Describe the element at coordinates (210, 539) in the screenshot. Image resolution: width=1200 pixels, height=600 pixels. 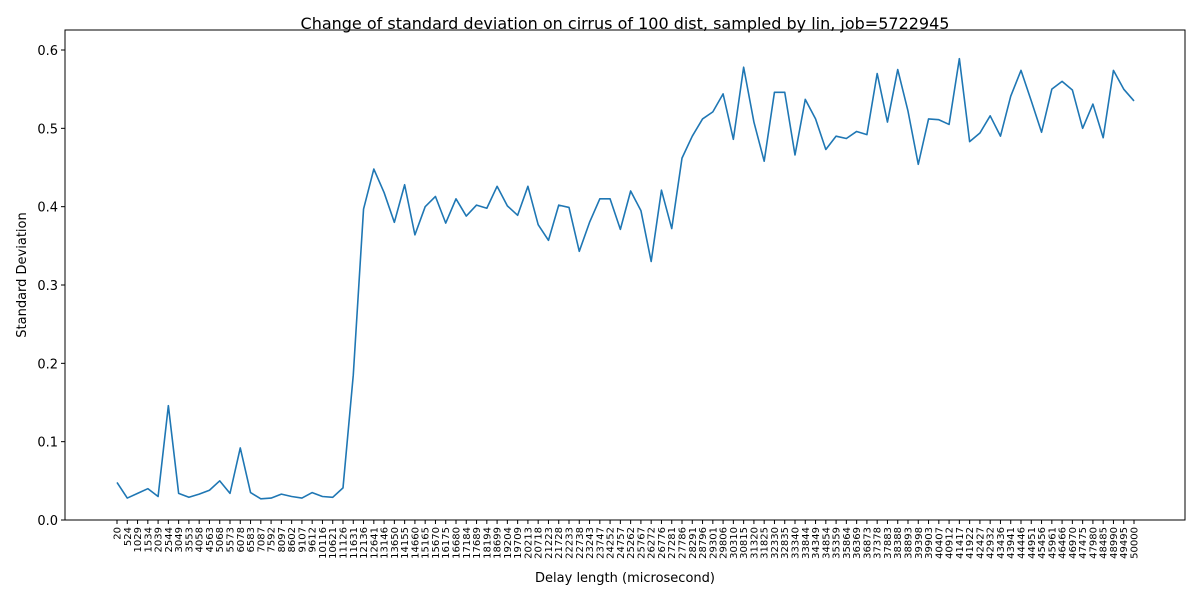
I see `x-tick-label: 4563` at that location.